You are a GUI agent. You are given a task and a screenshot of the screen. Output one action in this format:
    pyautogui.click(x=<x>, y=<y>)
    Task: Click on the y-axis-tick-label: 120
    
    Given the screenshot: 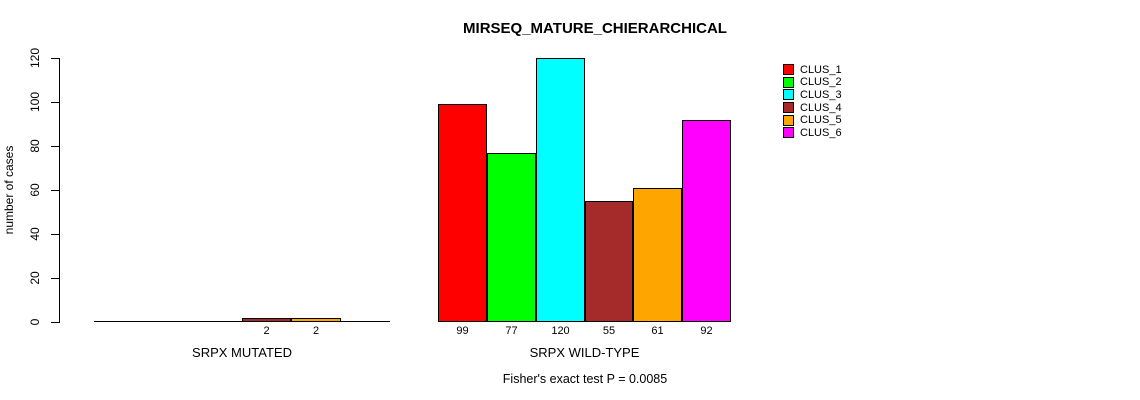 What is the action you would take?
    pyautogui.click(x=35, y=58)
    